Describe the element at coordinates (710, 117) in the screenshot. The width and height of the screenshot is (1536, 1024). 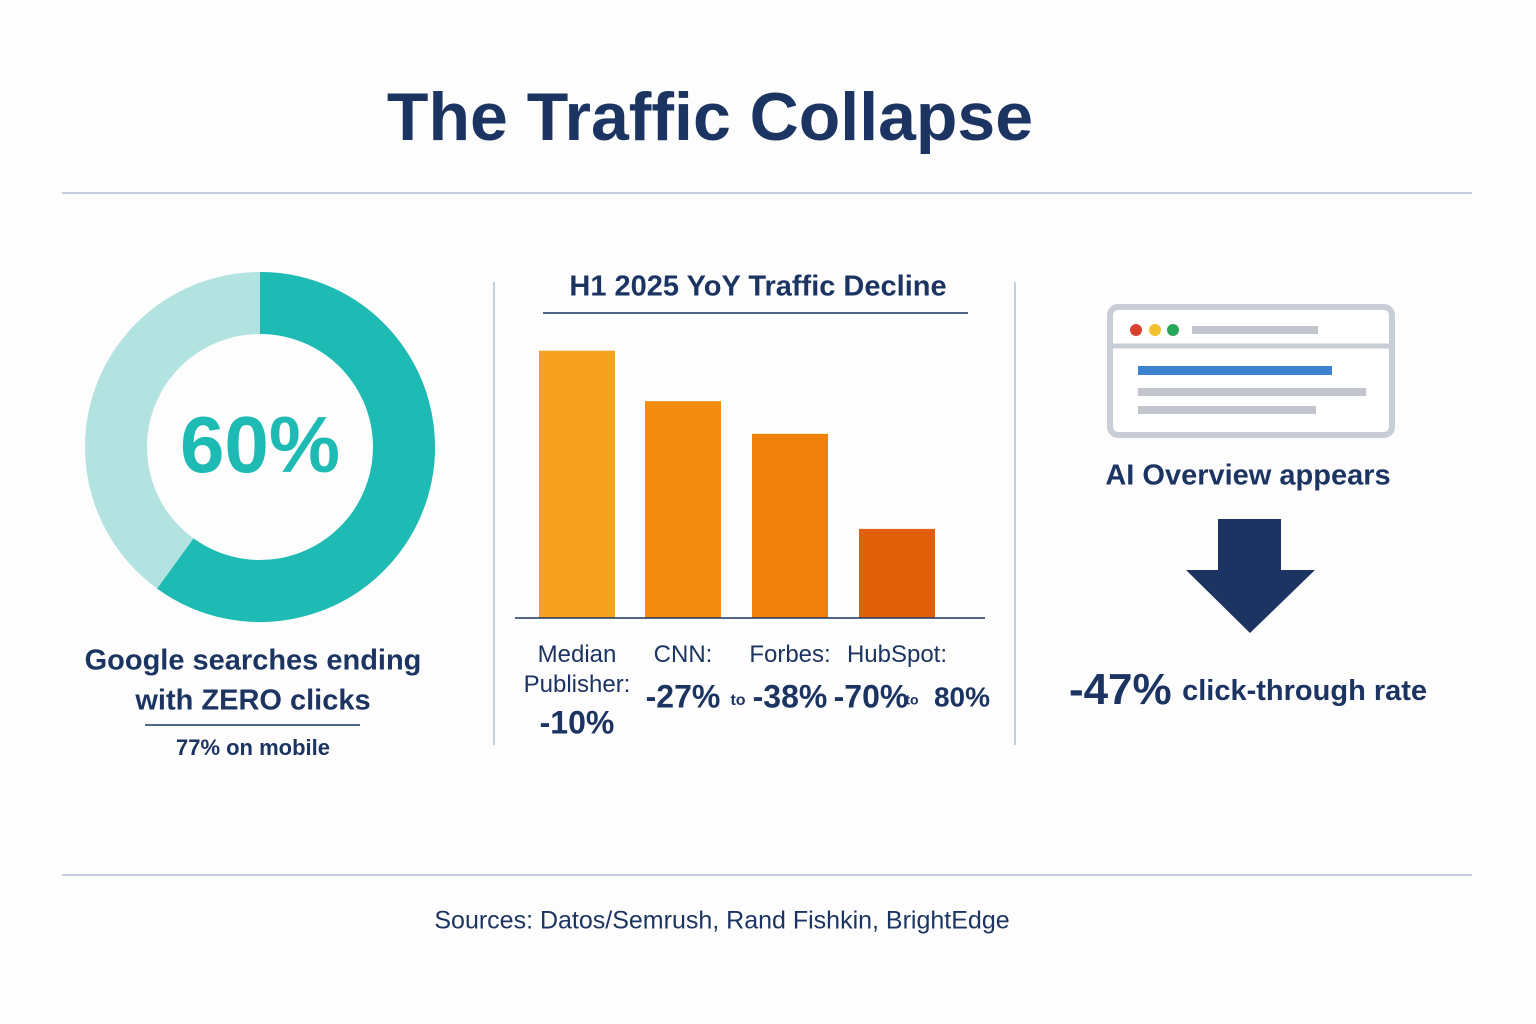
I see `page-title: The Traffic Collapse` at that location.